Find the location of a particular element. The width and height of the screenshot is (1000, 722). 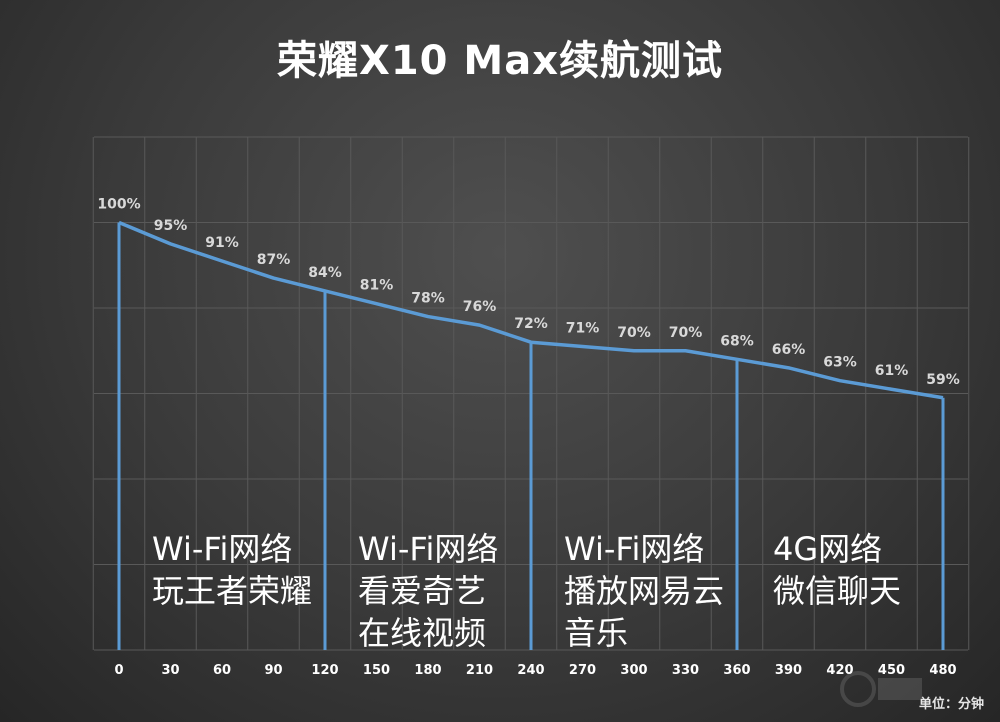

x-tick-label: 480 is located at coordinates (942, 670).